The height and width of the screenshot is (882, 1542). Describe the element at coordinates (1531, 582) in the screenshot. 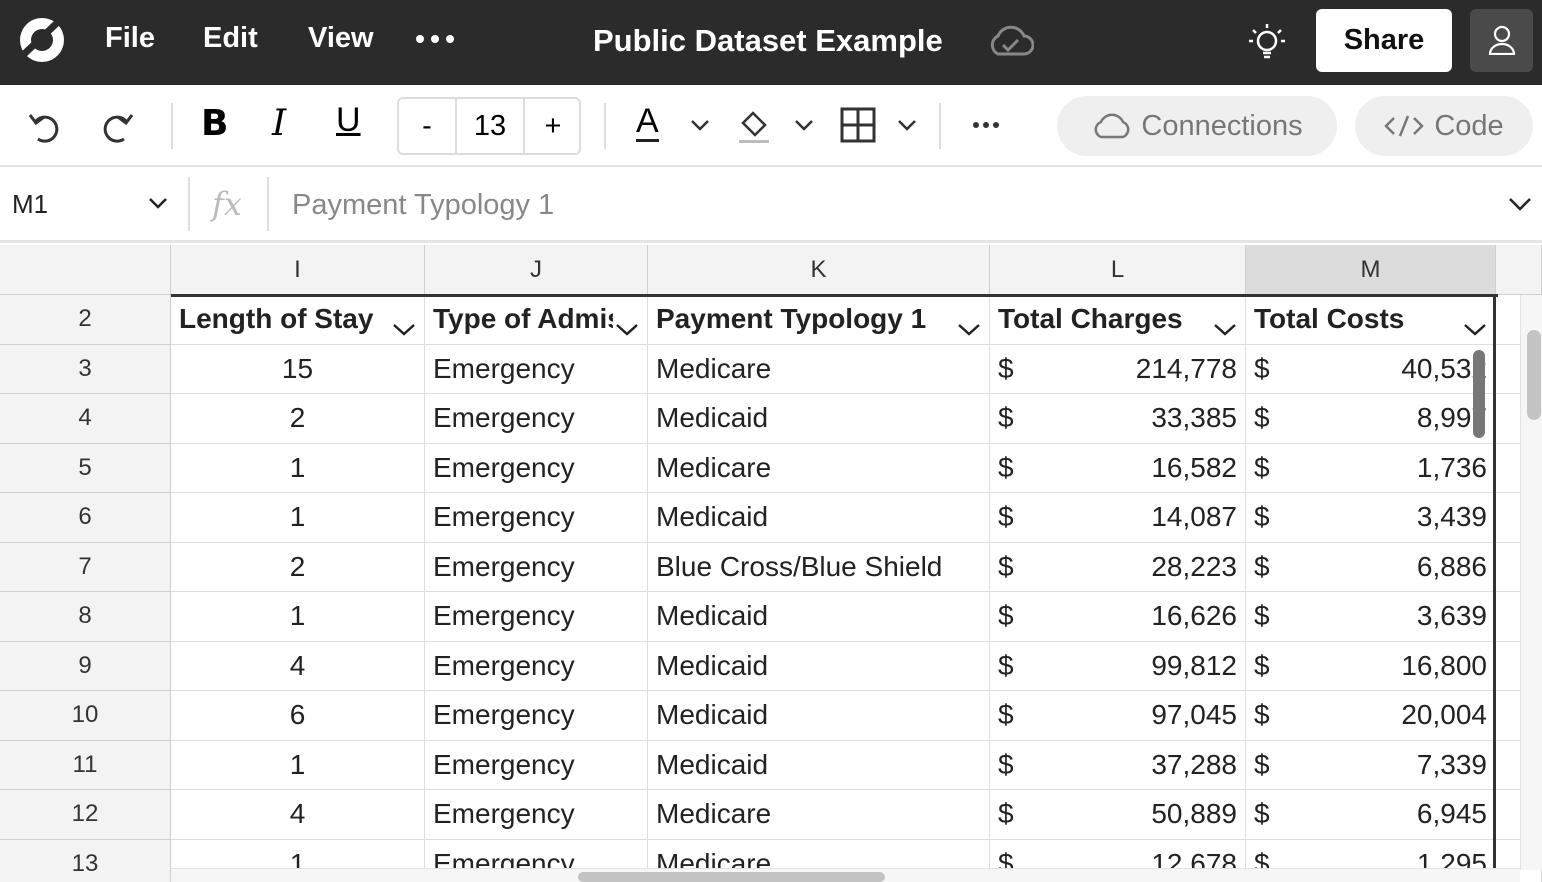

I see `vertical-scrollbar` at that location.